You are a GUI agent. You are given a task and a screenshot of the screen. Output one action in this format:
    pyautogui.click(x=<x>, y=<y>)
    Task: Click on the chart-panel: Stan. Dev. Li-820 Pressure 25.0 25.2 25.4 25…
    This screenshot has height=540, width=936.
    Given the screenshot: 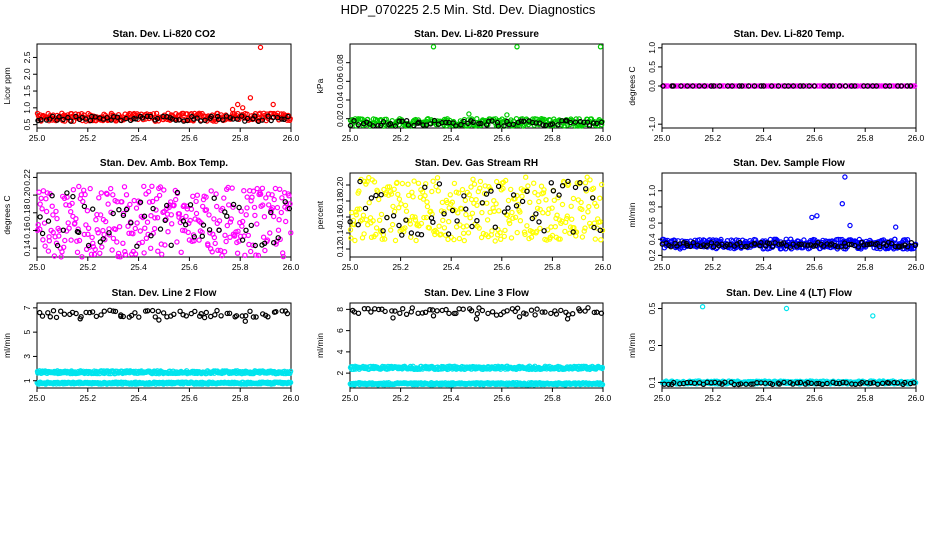 What is the action you would take?
    pyautogui.click(x=463, y=86)
    